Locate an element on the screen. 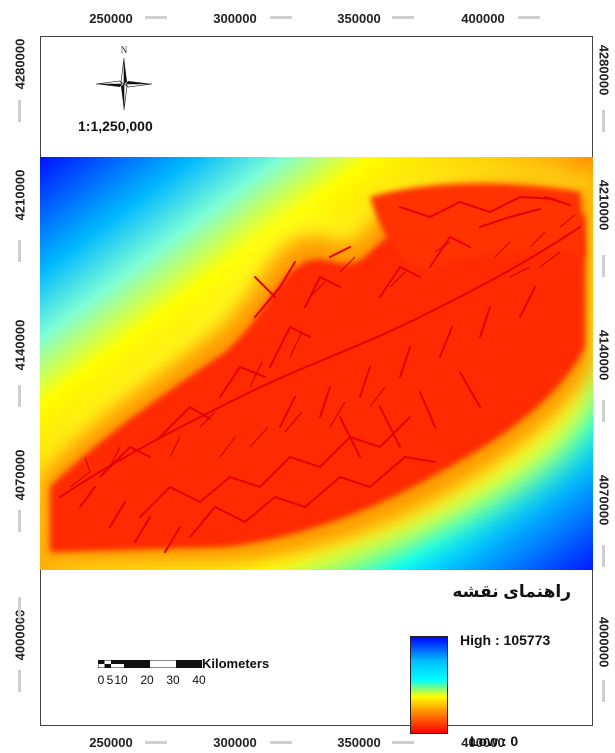  scale-bar-tick-labels: 0 5 10 20 30 40 is located at coordinates (154, 680).